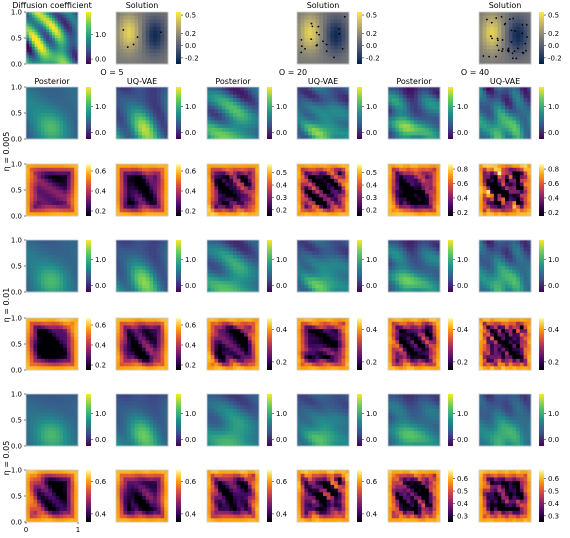 The height and width of the screenshot is (538, 570). I want to click on std-panel: 0.2 0.4, so click(337, 344).